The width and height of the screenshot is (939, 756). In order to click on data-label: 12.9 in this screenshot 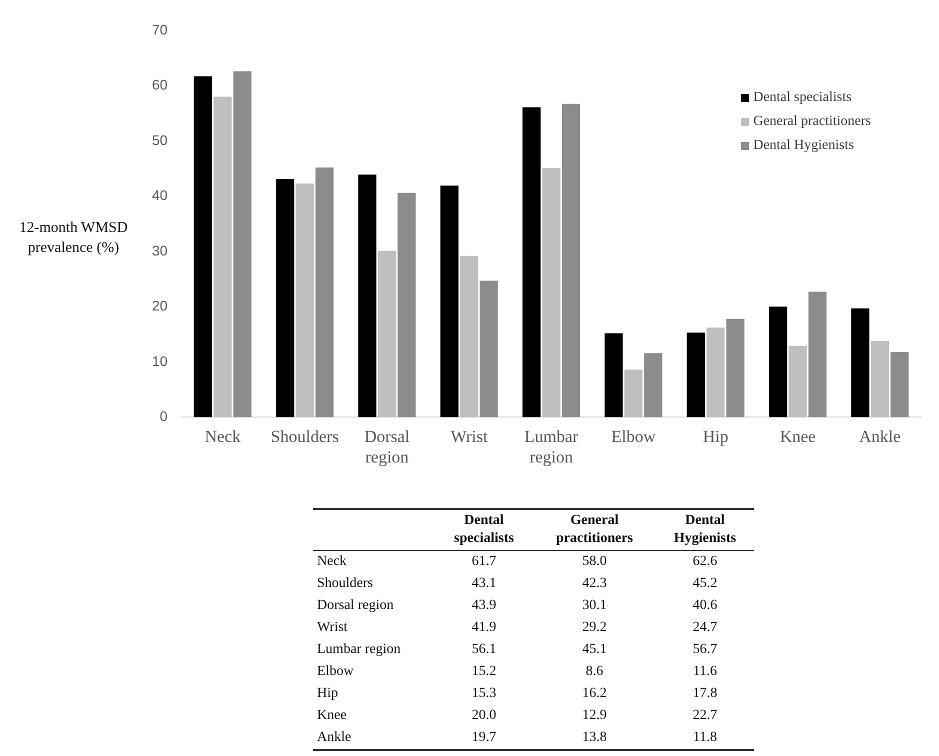, I will do `click(594, 716)`.